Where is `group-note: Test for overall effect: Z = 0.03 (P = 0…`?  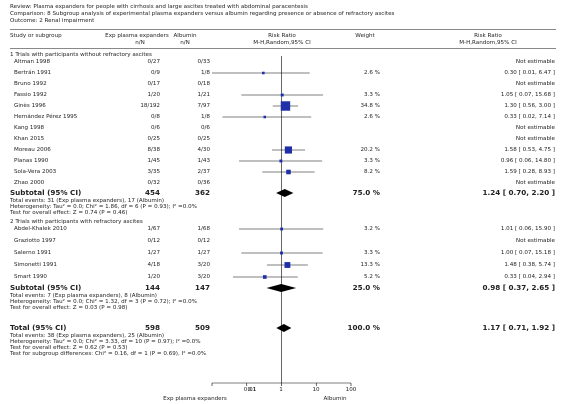
group-note: Test for overall effect: Z = 0.03 (P = 0… is located at coordinates (69, 308).